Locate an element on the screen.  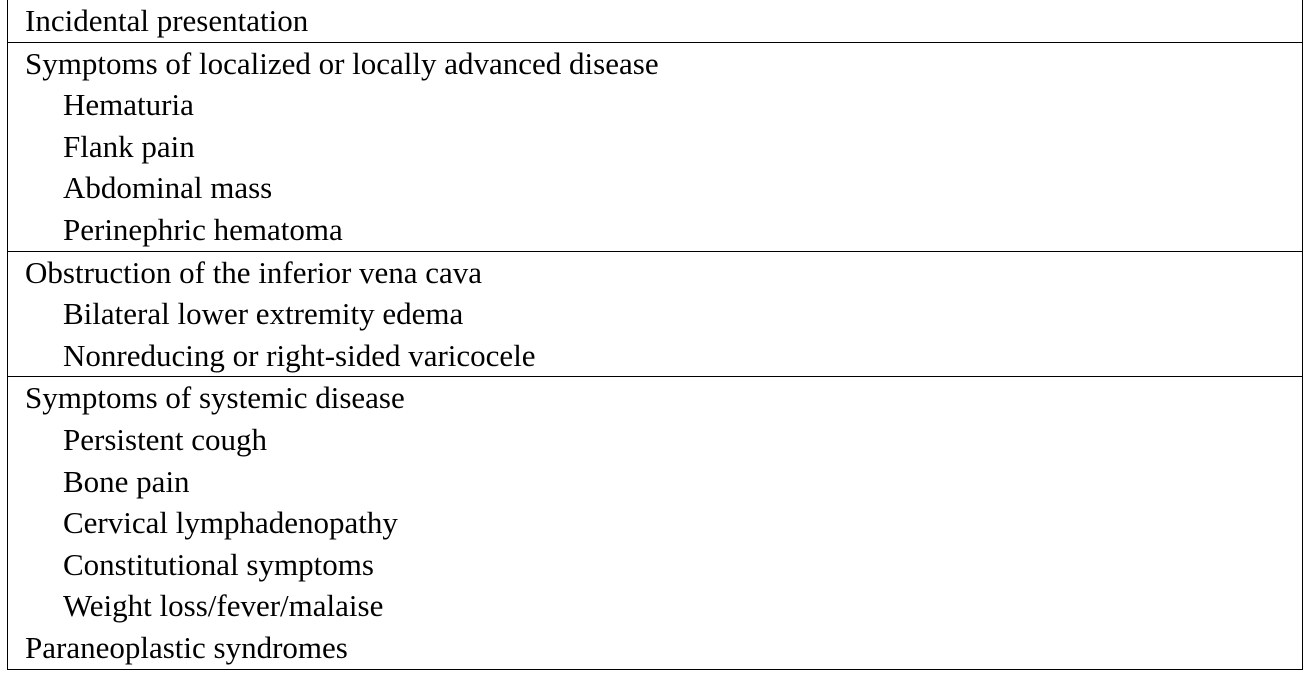
list-item: Perinephric hematoma is located at coordinates (203, 229).